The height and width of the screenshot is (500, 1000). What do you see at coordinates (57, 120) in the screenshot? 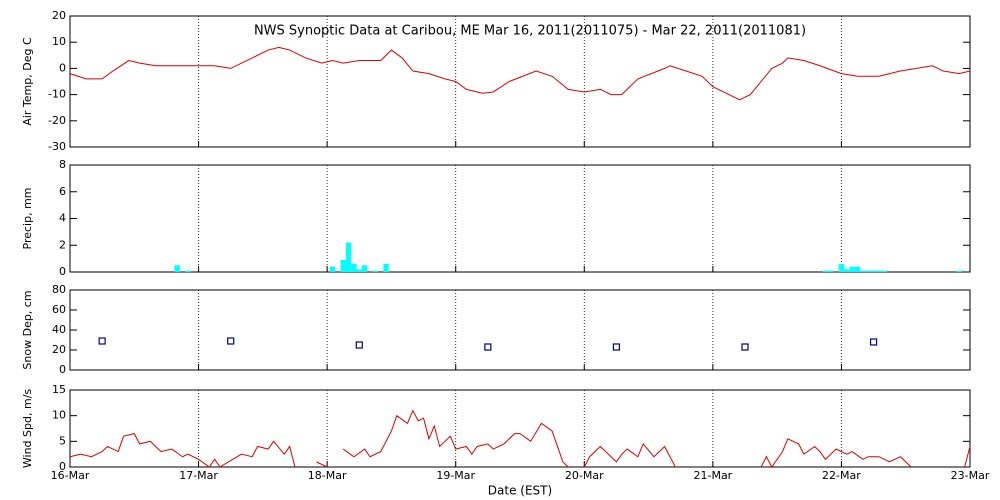
I see `y-tick-label: -20` at bounding box center [57, 120].